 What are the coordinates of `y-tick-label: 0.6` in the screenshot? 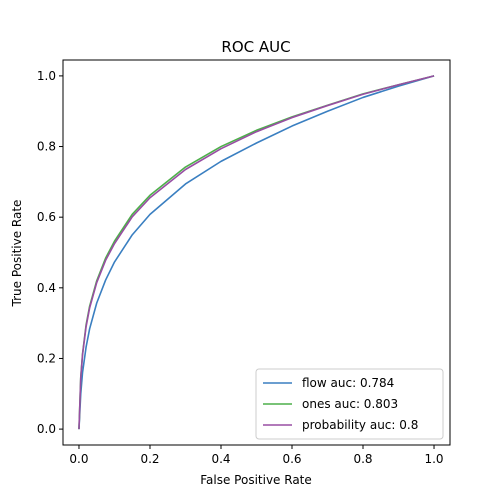 It's located at (46, 217).